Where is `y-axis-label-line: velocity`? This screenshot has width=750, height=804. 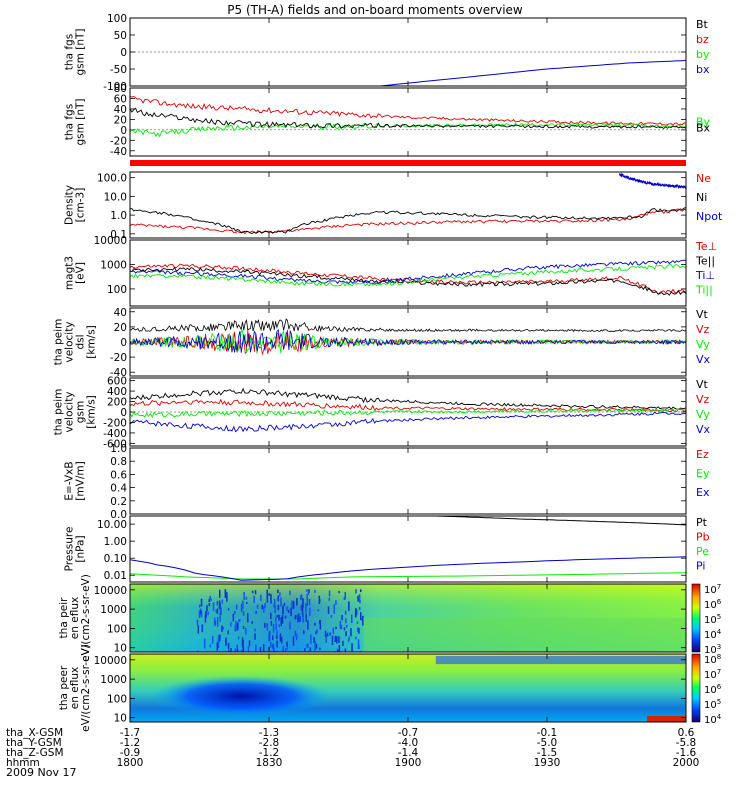 y-axis-label-line: velocity is located at coordinates (70, 411).